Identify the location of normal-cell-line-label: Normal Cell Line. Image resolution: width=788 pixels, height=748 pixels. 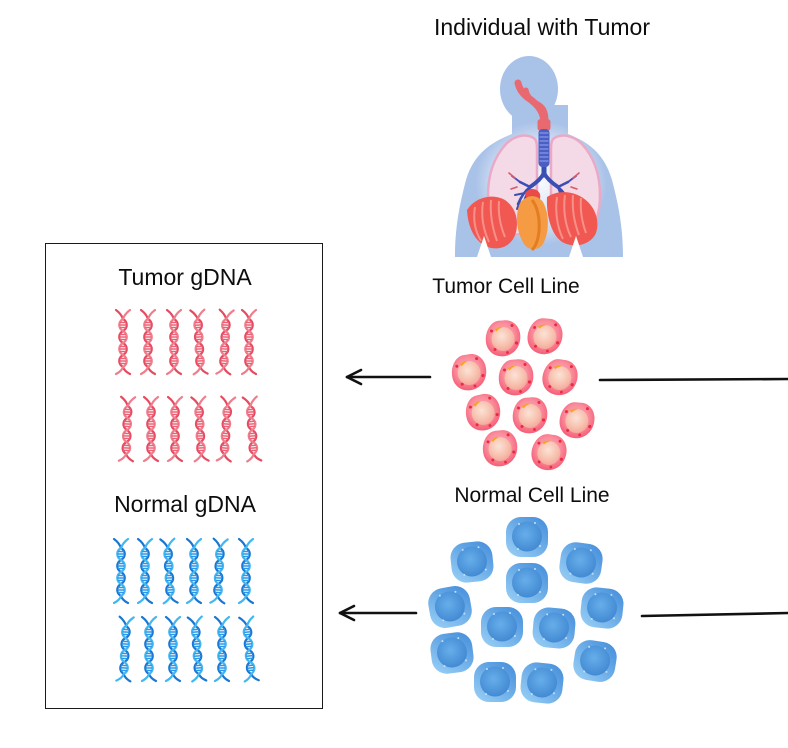
(532, 495).